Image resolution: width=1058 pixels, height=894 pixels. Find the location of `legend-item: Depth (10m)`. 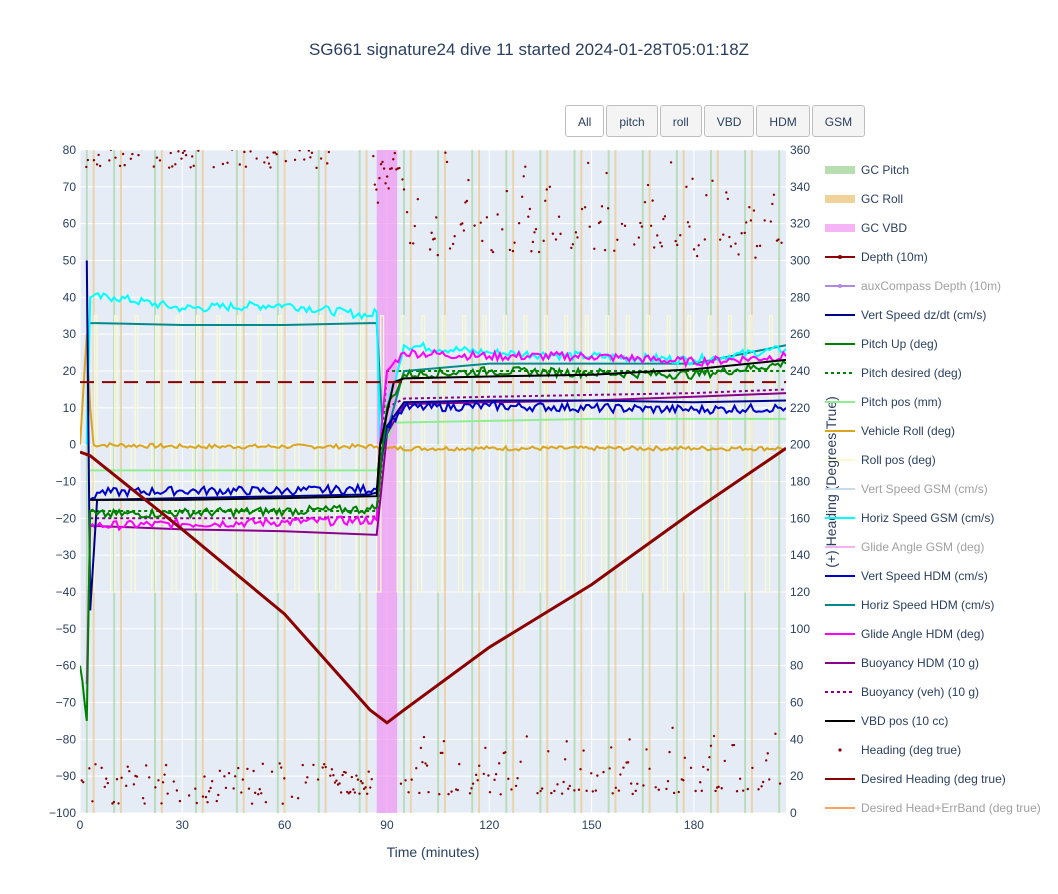

legend-item: Depth (10m) is located at coordinates (940, 256).